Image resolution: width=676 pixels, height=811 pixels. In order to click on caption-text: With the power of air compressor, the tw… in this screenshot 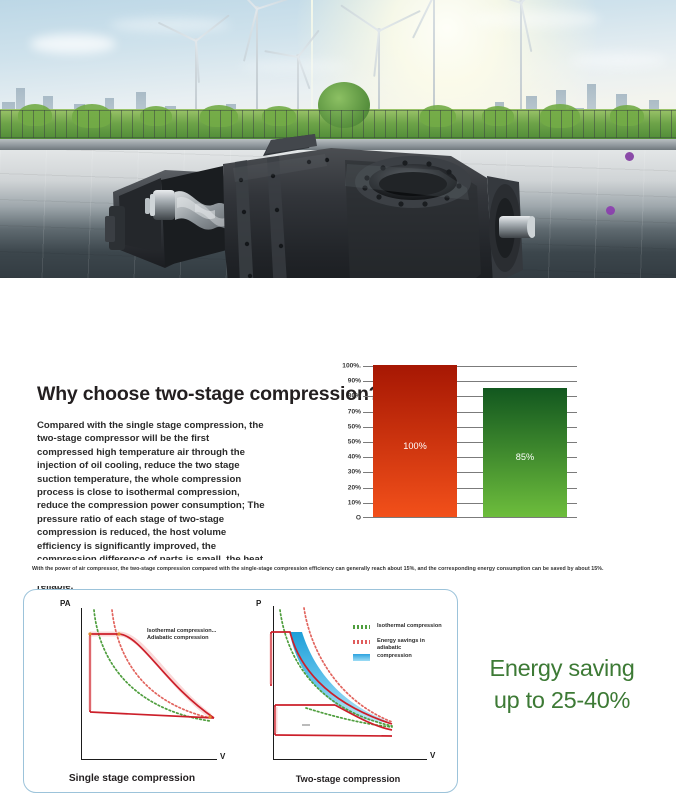, I will do `click(318, 569)`.